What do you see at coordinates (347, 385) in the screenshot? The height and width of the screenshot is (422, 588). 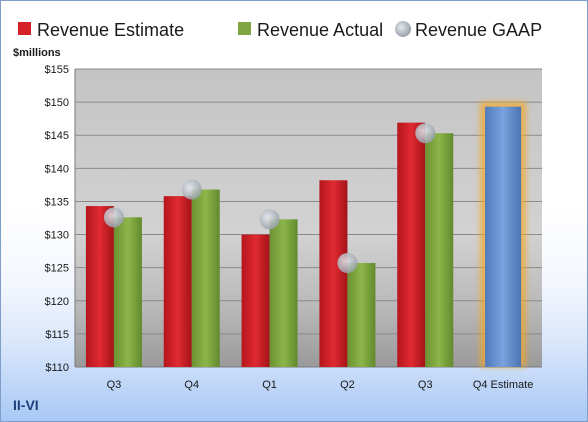 I see `x-tick-label: Q2` at bounding box center [347, 385].